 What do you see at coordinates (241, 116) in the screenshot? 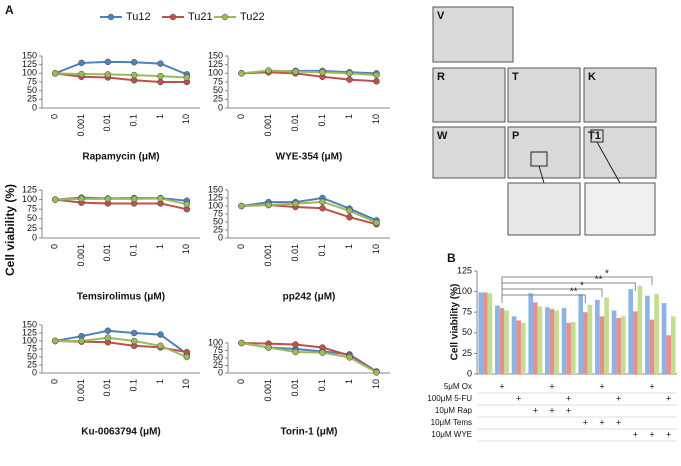
I see `x-tick-label: 0` at bounding box center [241, 116].